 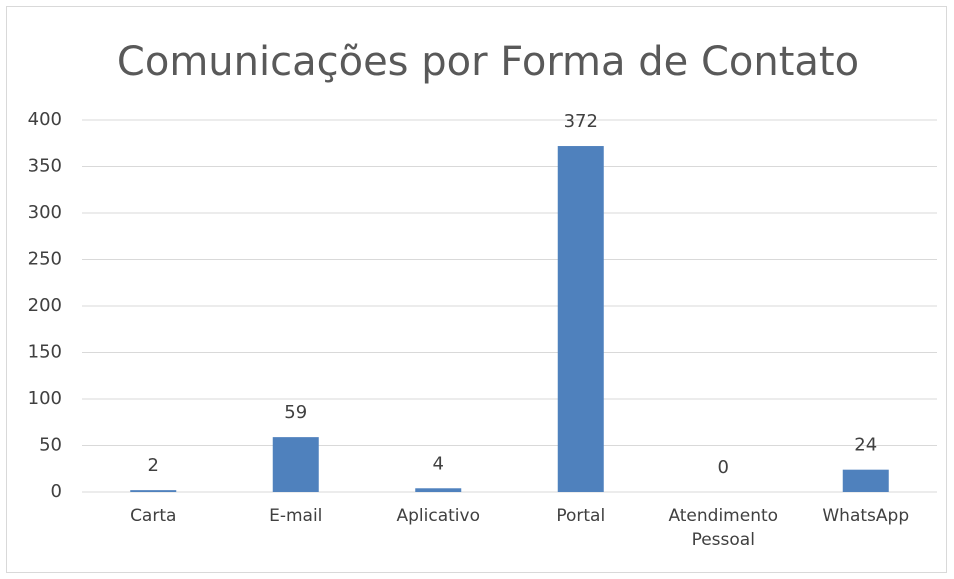 What do you see at coordinates (296, 516) in the screenshot?
I see `x-tick-label: E-mail` at bounding box center [296, 516].